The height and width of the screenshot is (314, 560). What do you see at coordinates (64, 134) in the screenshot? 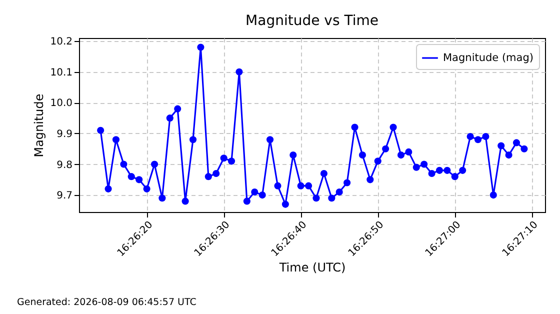
I see `y-tick-label: 9.9` at bounding box center [64, 134].